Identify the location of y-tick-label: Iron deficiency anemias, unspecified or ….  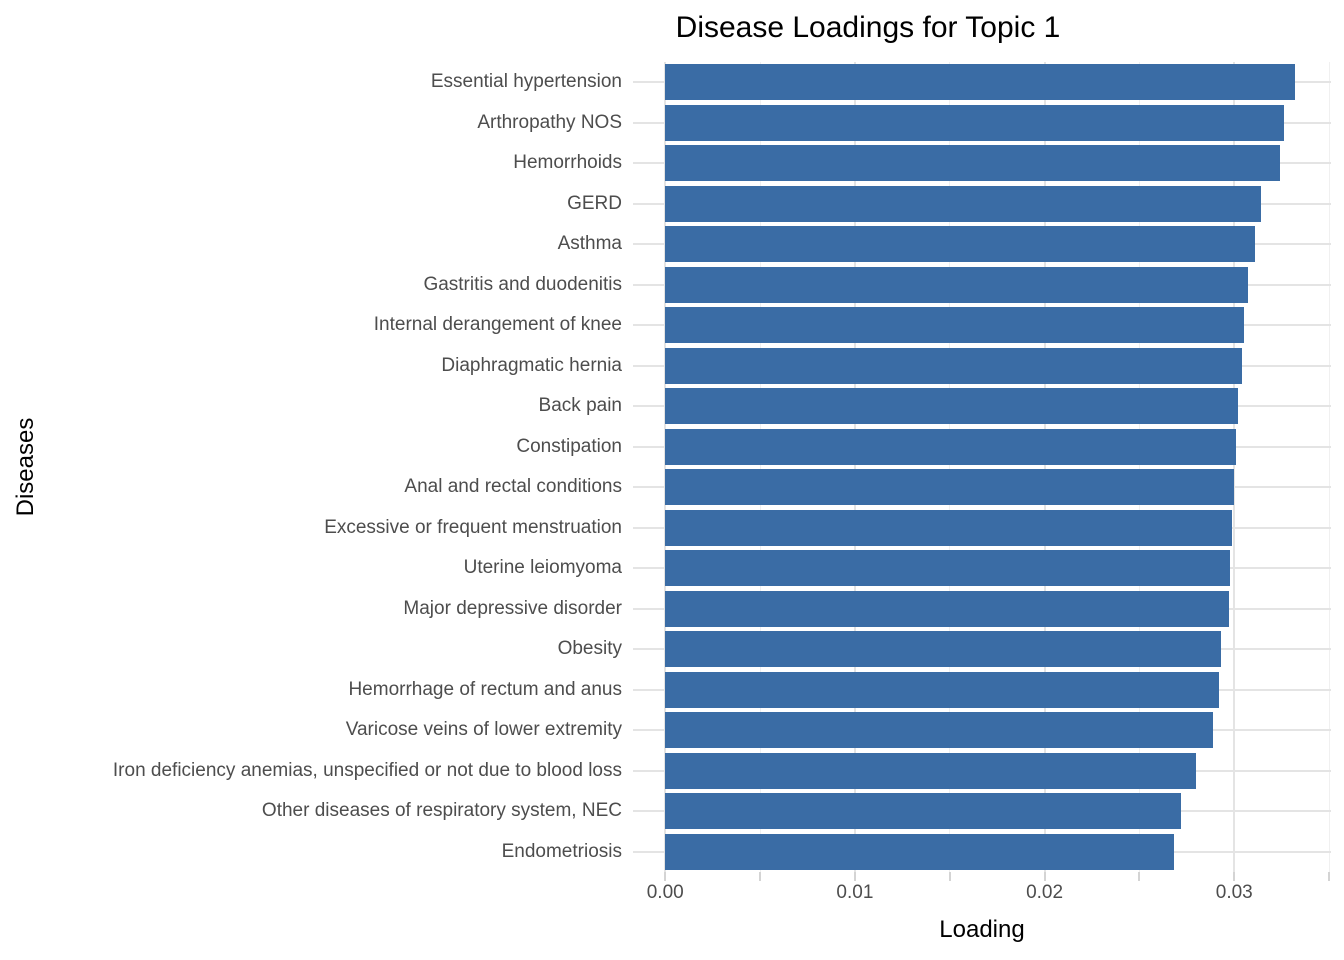
(367, 770).